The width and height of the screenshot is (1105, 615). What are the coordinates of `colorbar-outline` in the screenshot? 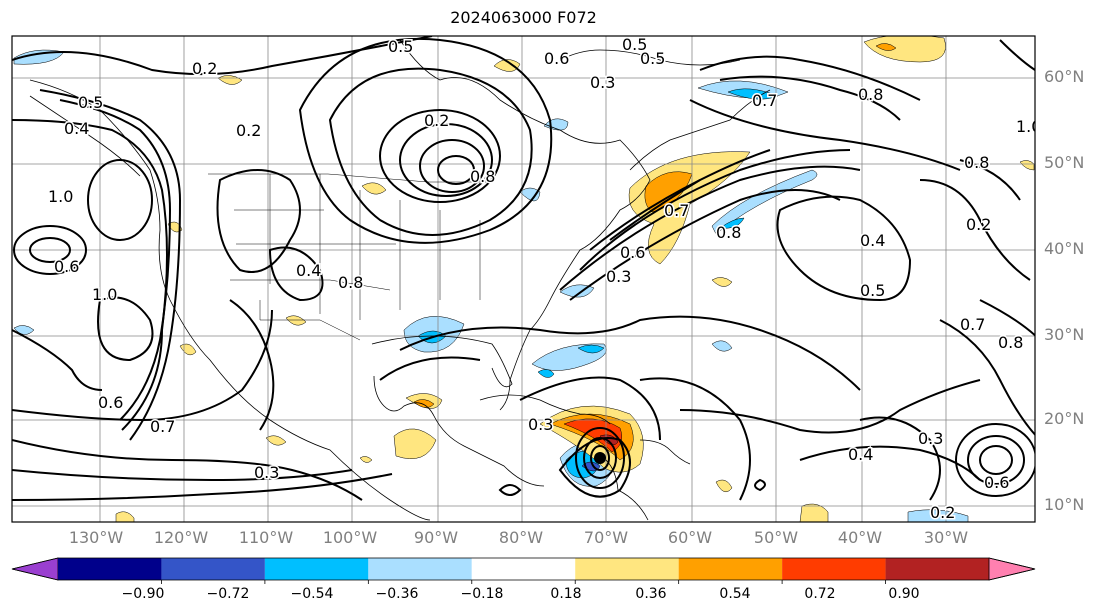 It's located at (523, 569).